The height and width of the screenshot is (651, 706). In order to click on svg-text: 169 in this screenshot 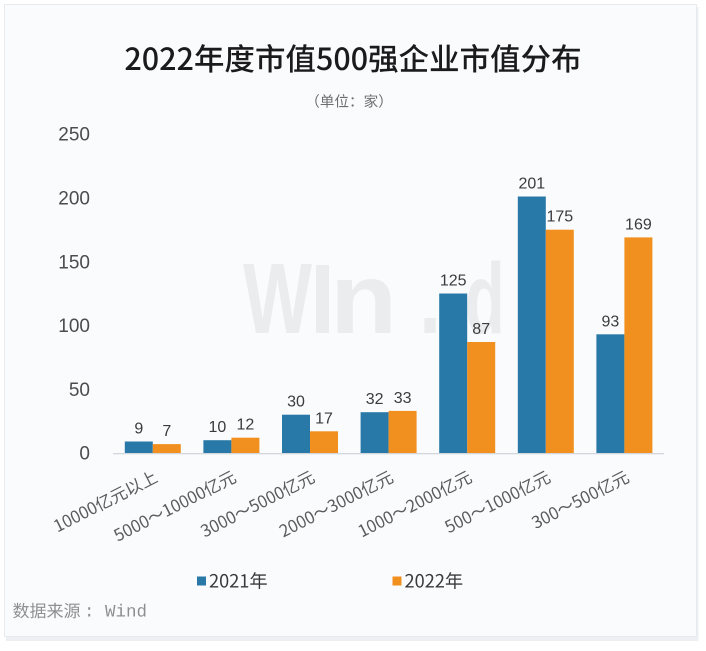, I will do `click(638, 224)`.